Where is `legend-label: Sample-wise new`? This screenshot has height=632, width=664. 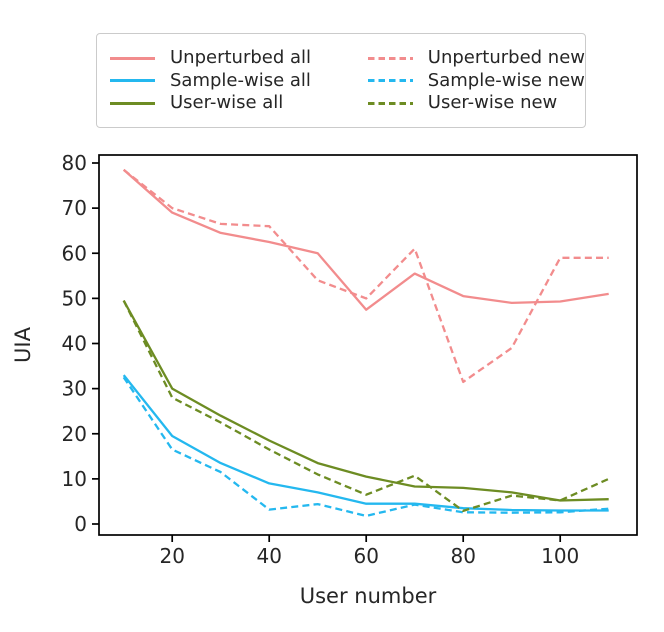 legend-label: Sample-wise new is located at coordinates (506, 80).